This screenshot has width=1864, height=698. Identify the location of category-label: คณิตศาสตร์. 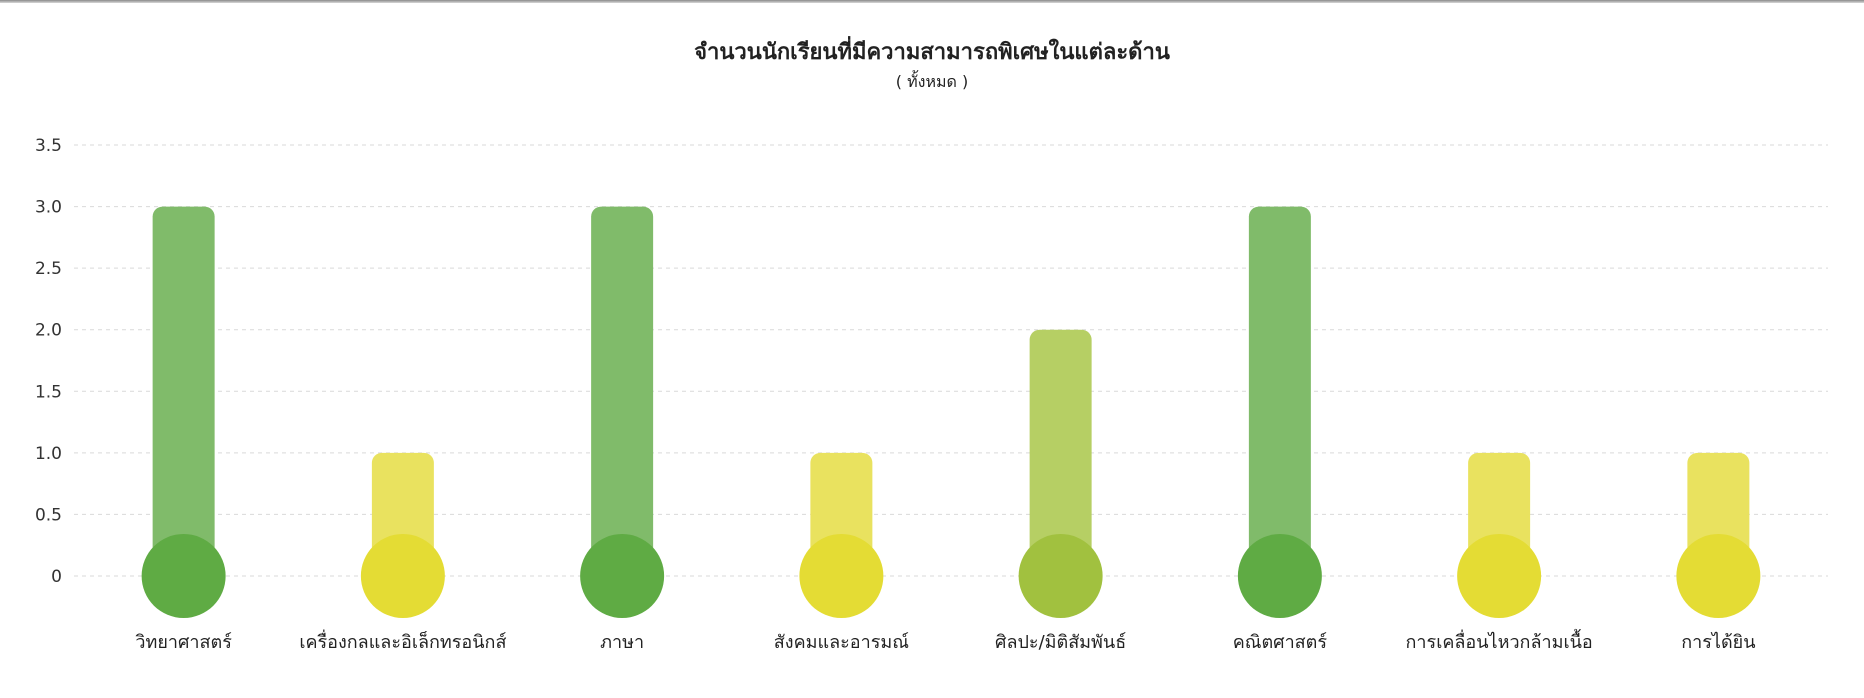
(1280, 642).